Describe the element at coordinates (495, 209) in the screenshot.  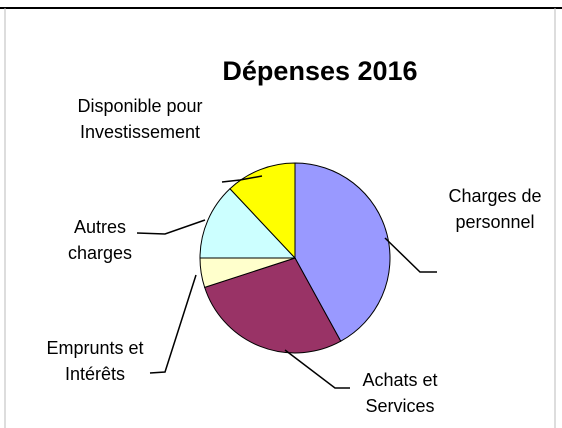
I see `slice-label: Charges de personnel` at that location.